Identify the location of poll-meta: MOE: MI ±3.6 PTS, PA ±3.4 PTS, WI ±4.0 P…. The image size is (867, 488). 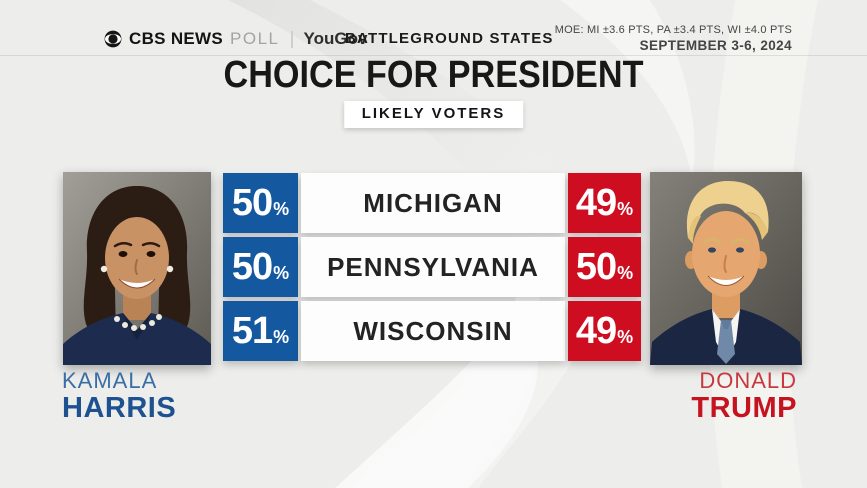
(673, 39).